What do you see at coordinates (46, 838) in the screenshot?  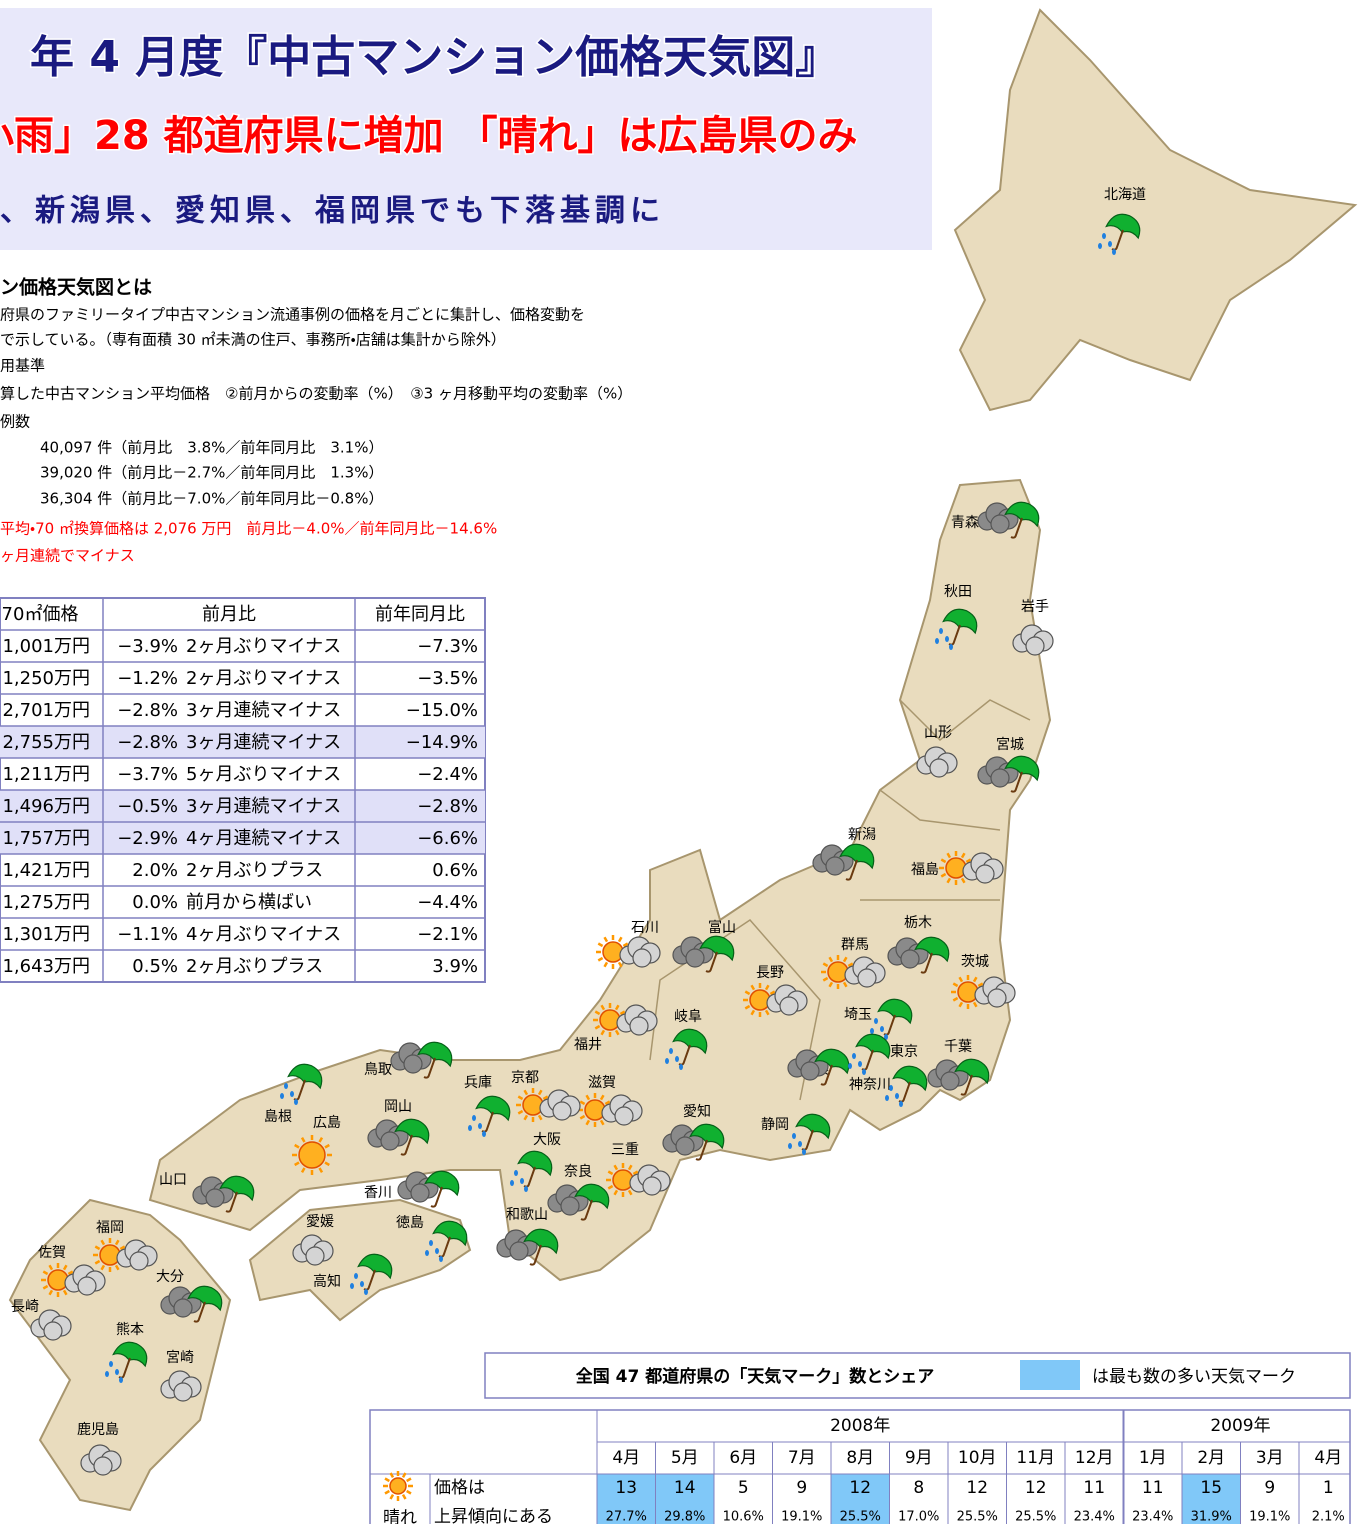 I see `price-cell: 1,757万円` at bounding box center [46, 838].